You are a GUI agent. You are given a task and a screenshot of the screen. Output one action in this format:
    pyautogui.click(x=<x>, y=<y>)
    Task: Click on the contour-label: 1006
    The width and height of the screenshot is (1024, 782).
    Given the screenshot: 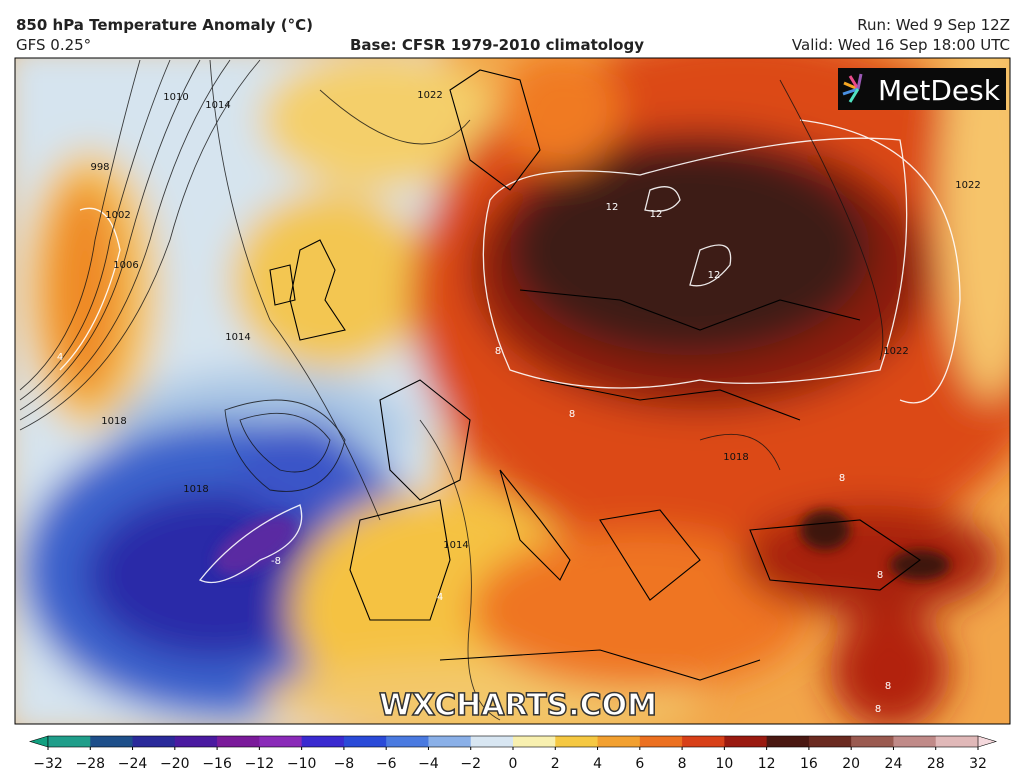 What is the action you would take?
    pyautogui.click(x=125, y=265)
    